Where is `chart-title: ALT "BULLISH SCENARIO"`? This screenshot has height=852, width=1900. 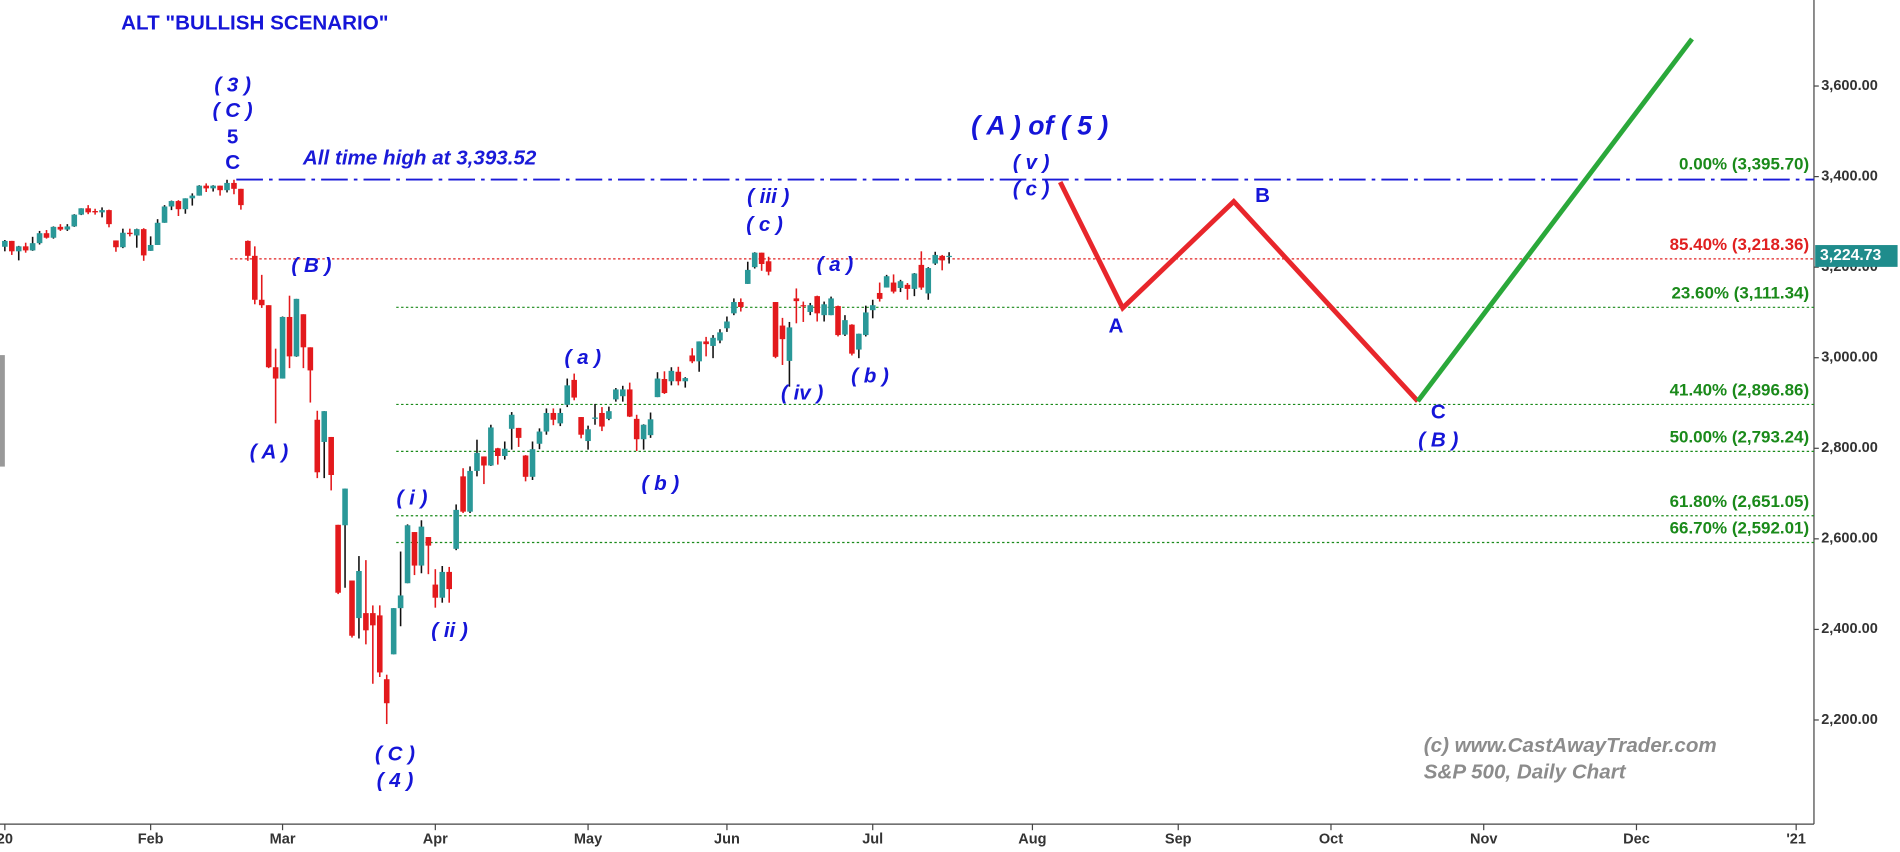 chart-title: ALT "BULLISH SCENARIO" is located at coordinates (254, 23).